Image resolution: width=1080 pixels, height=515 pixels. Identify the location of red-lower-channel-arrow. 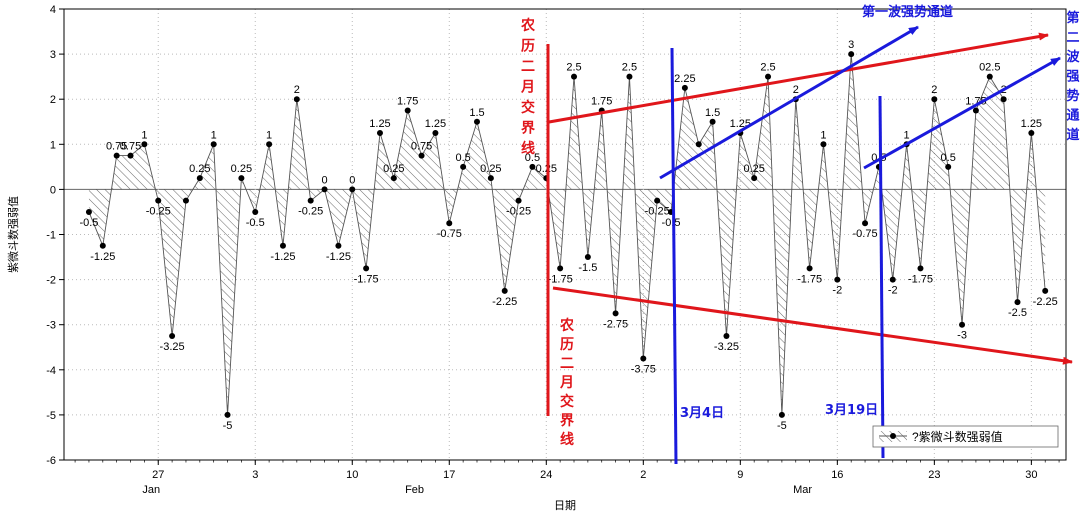
(812, 325).